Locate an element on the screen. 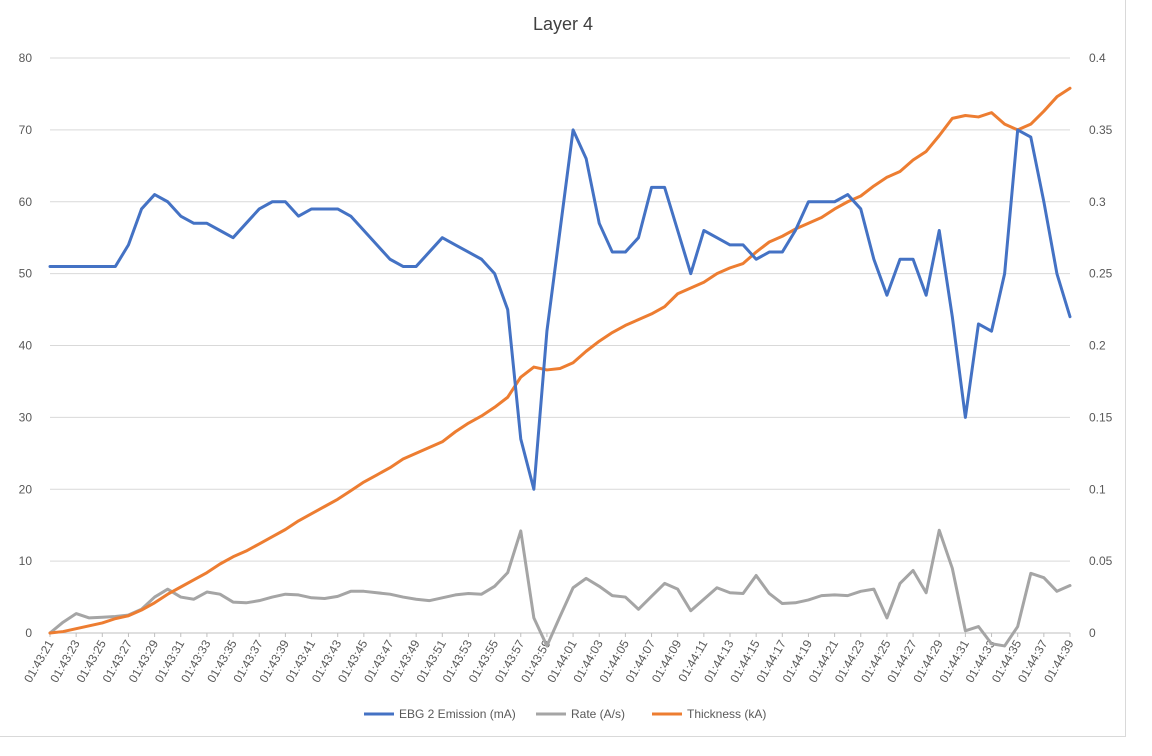 This screenshot has height=756, width=1152. left-axis-tick-label: 10 is located at coordinates (26, 561).